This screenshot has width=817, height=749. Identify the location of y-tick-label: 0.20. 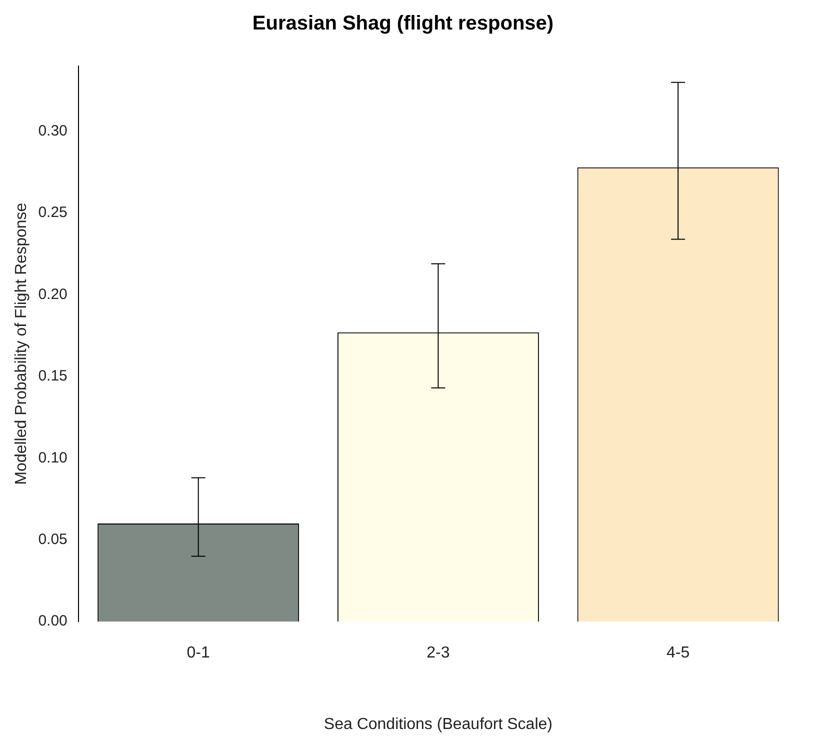
(53, 294).